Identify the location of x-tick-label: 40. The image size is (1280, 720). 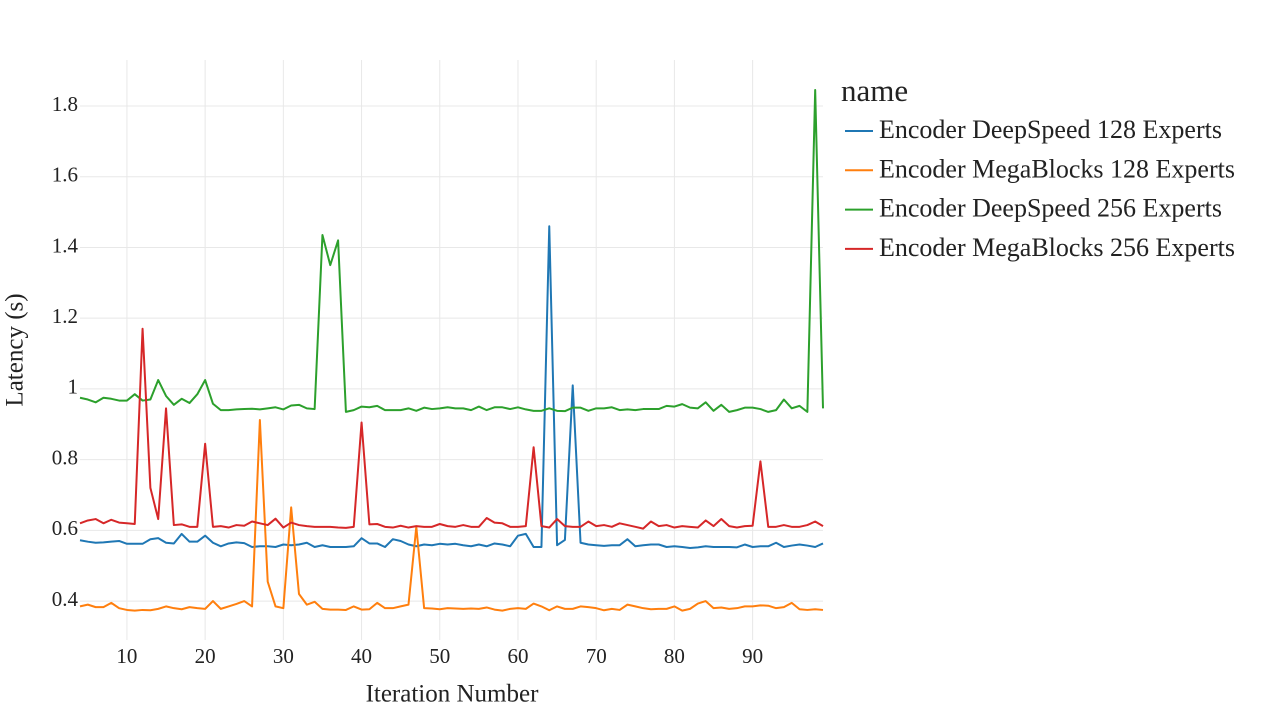
(361, 656).